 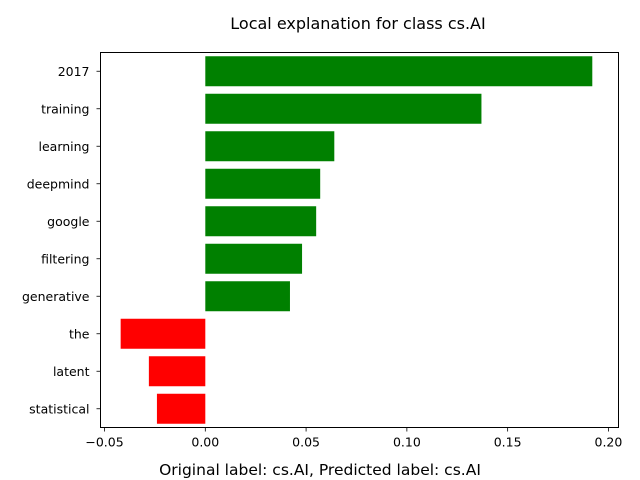 I want to click on y-tick-label: filtering, so click(x=65, y=258).